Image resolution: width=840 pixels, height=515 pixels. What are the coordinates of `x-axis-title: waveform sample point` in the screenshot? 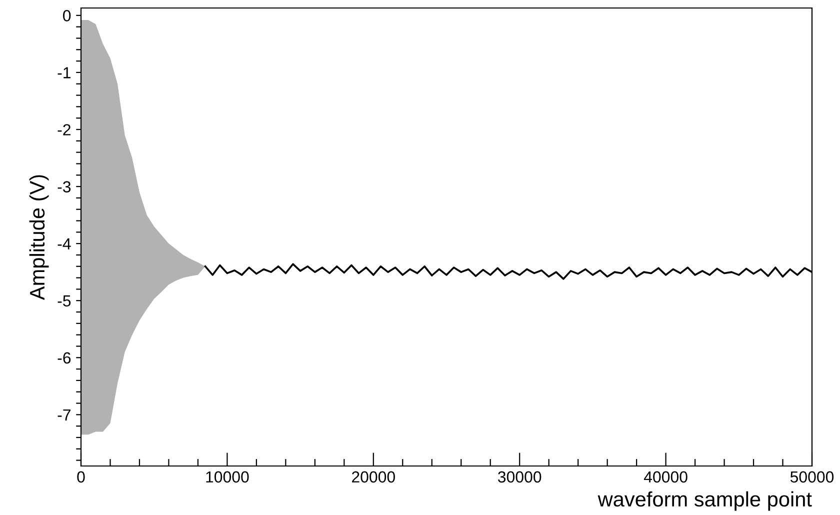 It's located at (705, 501).